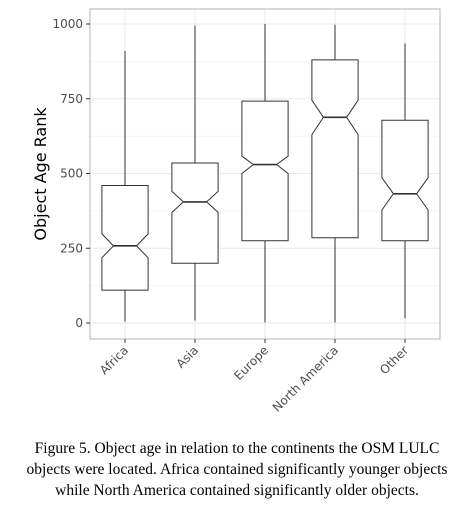  Describe the element at coordinates (187, 357) in the screenshot. I see `x-tick-label: Asia` at that location.